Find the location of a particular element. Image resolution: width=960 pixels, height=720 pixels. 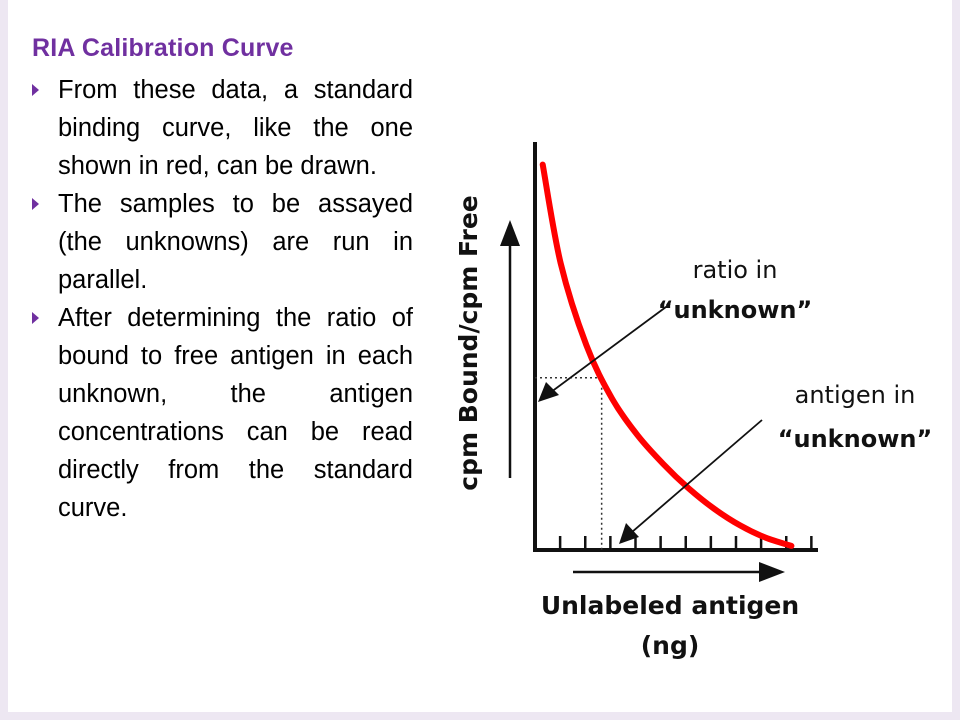

x-direction-arrowhead-icon is located at coordinates (772, 572).